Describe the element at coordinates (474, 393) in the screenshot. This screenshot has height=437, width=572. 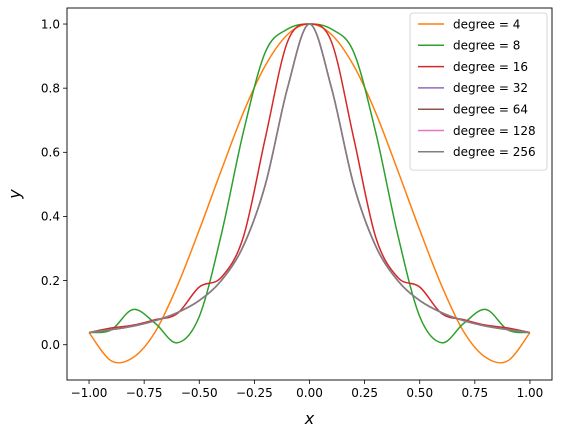
I see `x-tick-label: 0.75` at that location.